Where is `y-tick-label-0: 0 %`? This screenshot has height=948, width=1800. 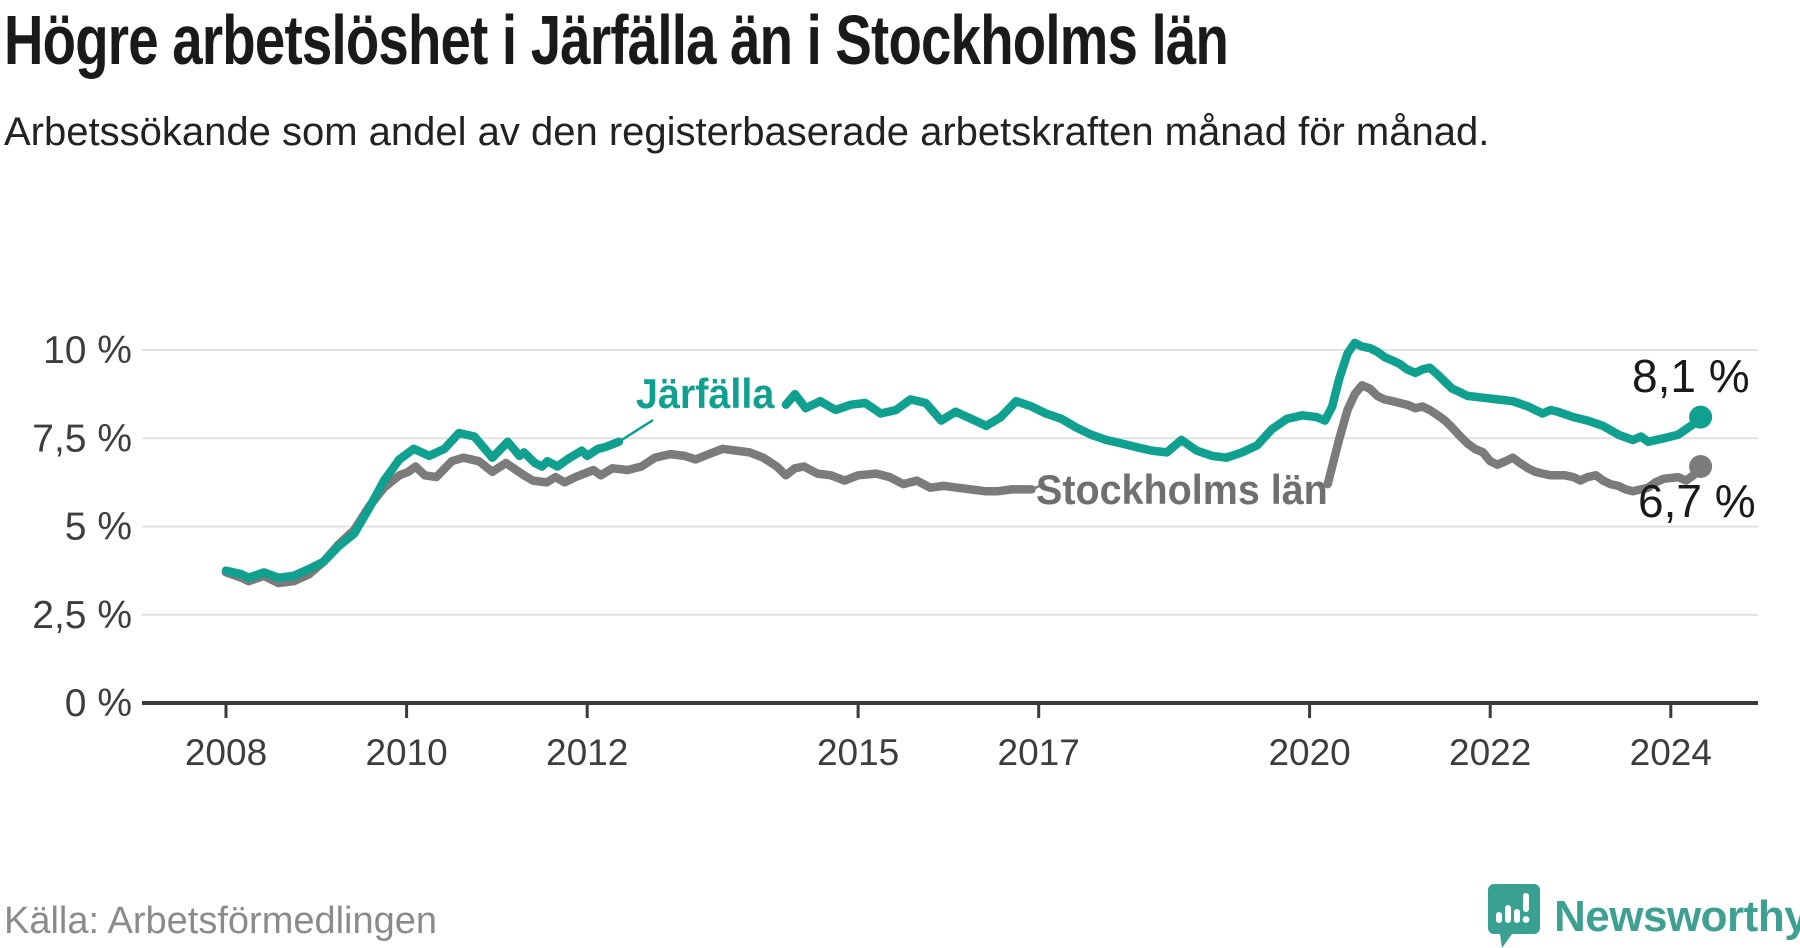
y-tick-label-0: 0 % is located at coordinates (98, 703).